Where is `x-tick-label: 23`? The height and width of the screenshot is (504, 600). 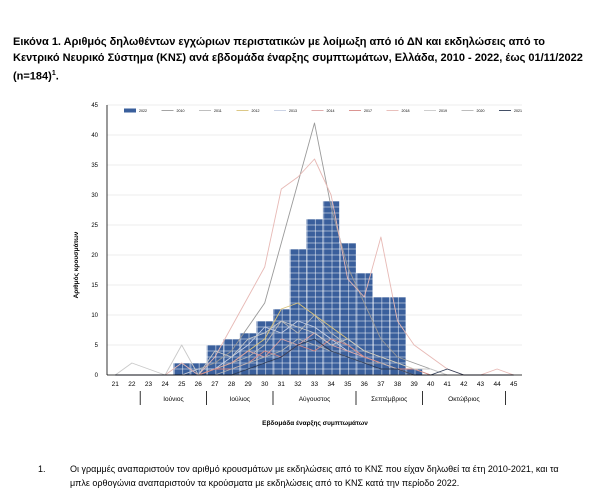
x-tick-label: 23 is located at coordinates (149, 384).